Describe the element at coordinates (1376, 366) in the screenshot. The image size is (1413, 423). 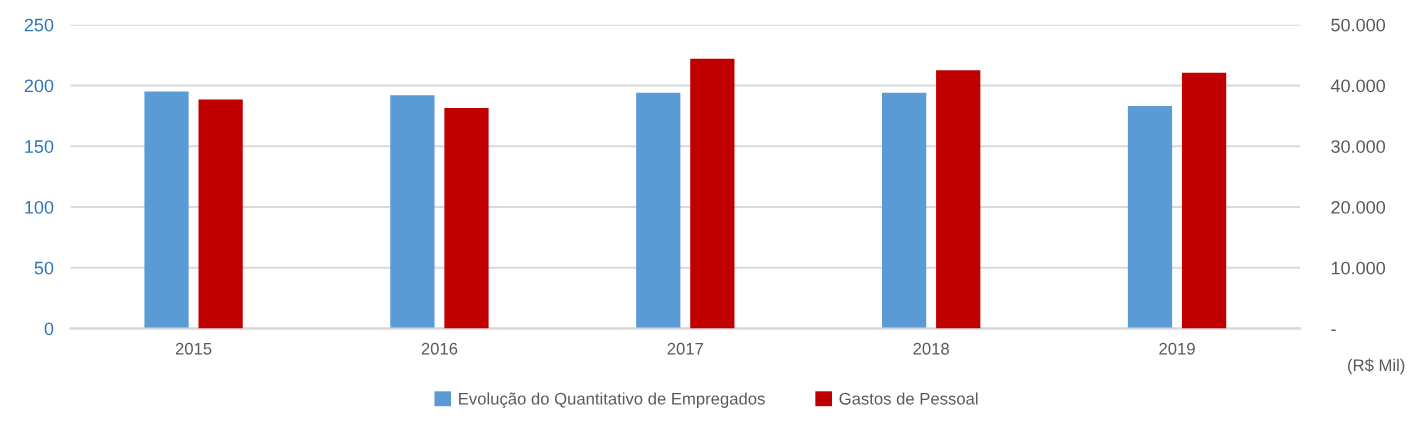
I see `y2-axis-title: (R$ Mil)` at that location.